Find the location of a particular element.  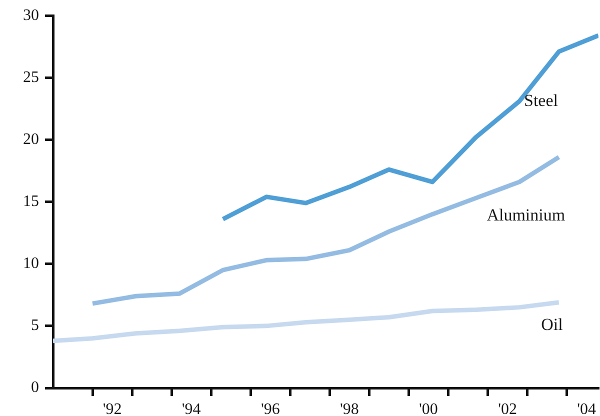

series-label: Oil is located at coordinates (552, 324).